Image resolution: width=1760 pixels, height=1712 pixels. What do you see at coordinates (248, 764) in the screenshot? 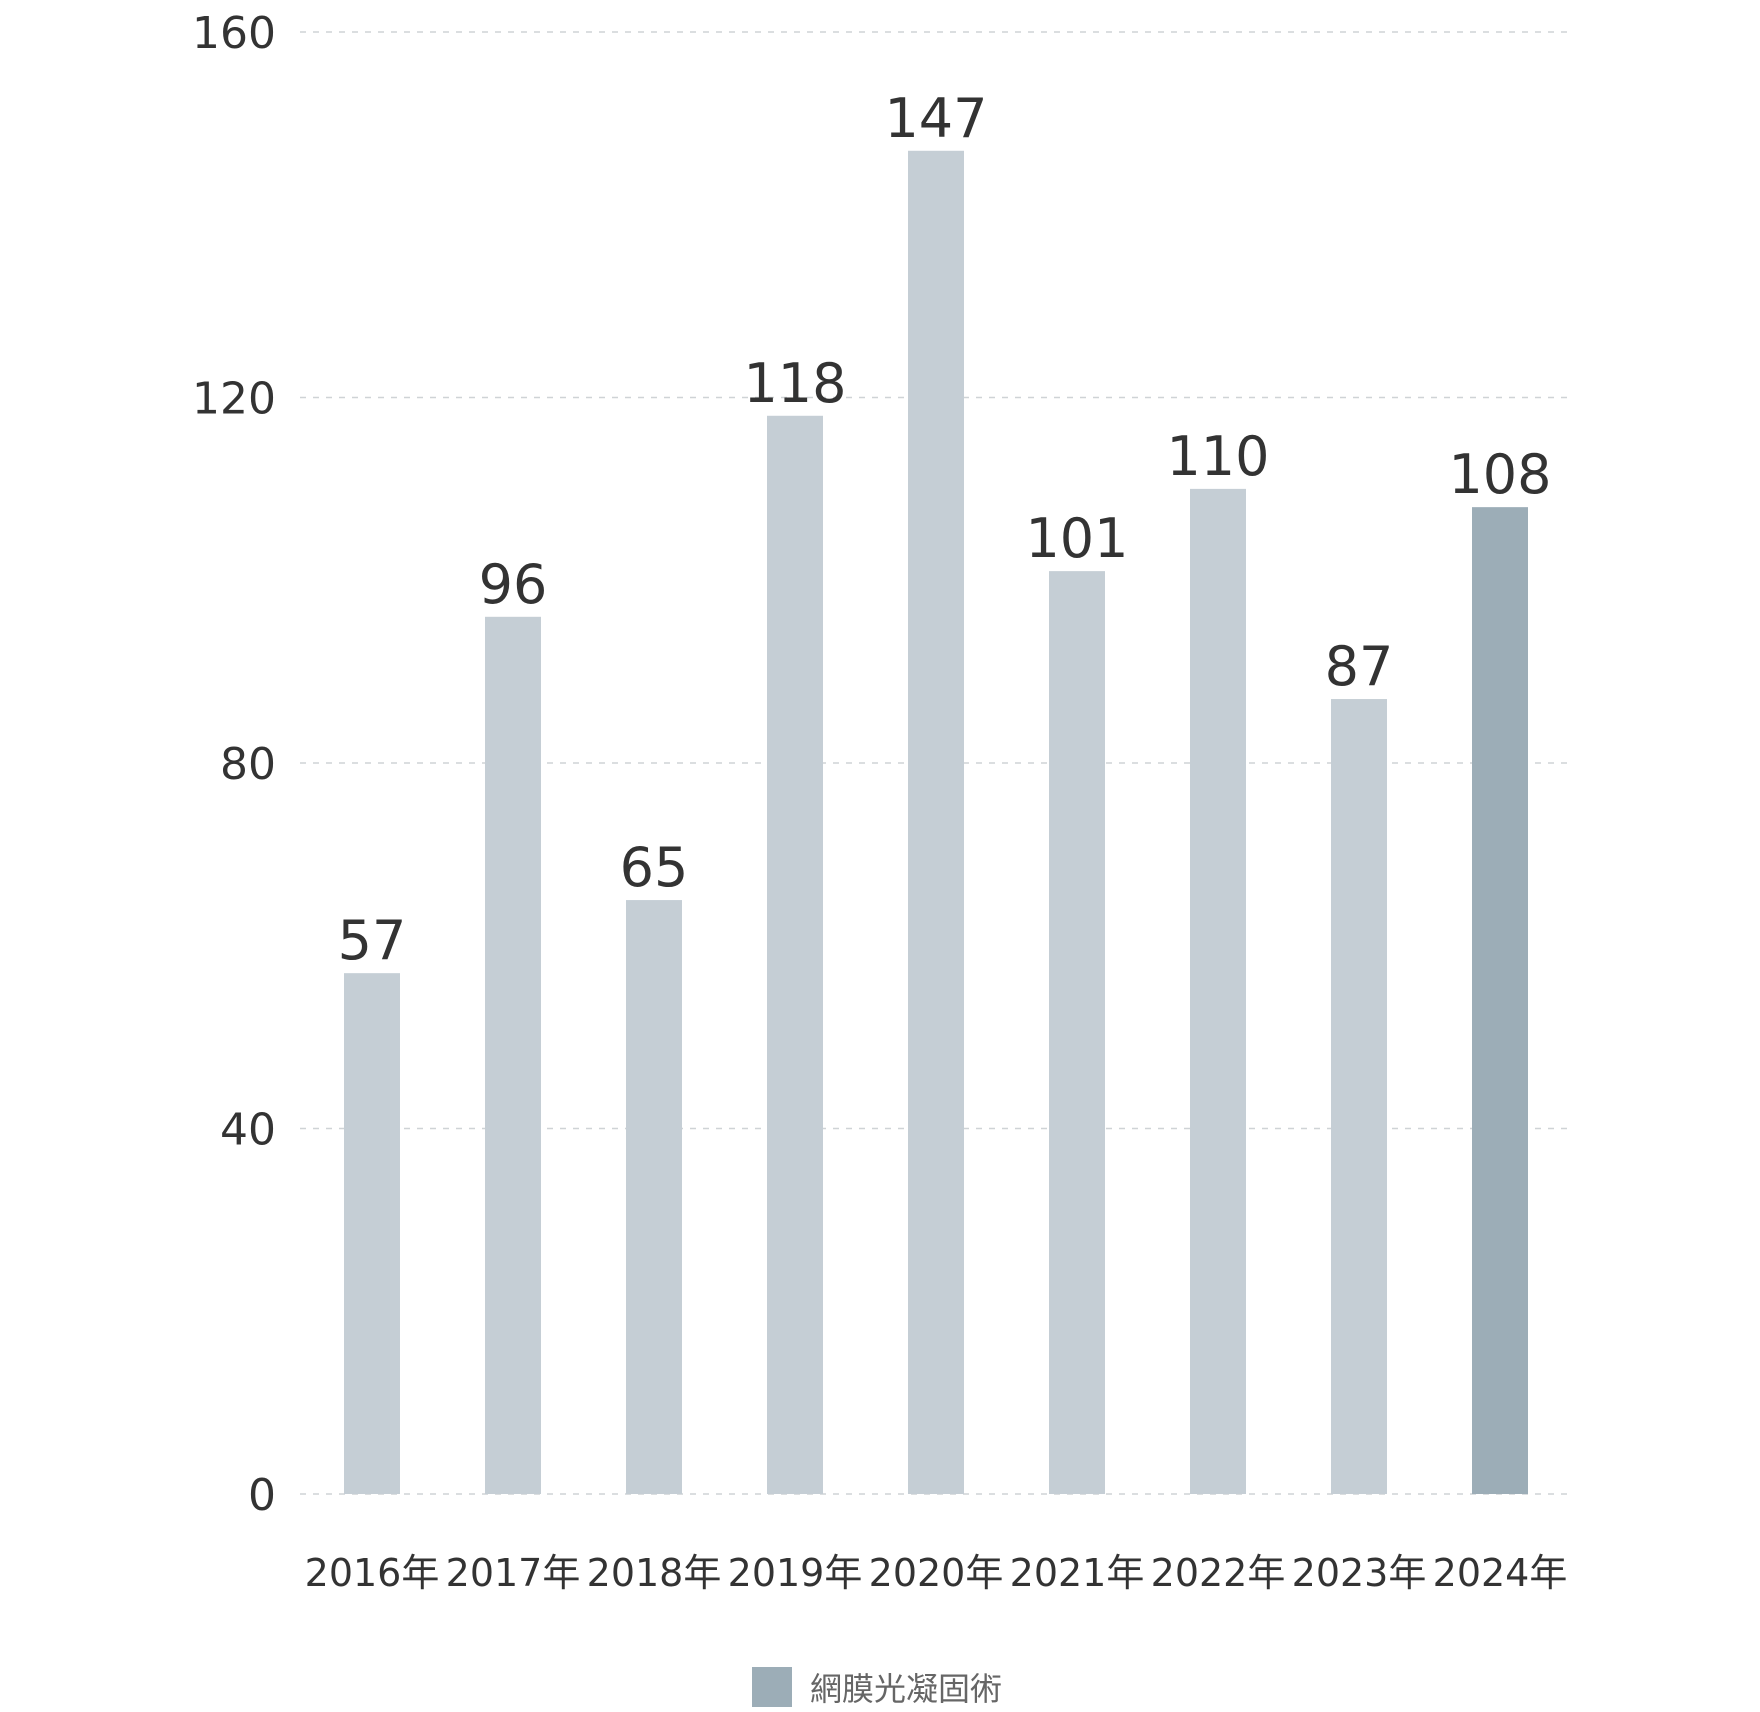
I see `y-tick-label: 80` at bounding box center [248, 764].